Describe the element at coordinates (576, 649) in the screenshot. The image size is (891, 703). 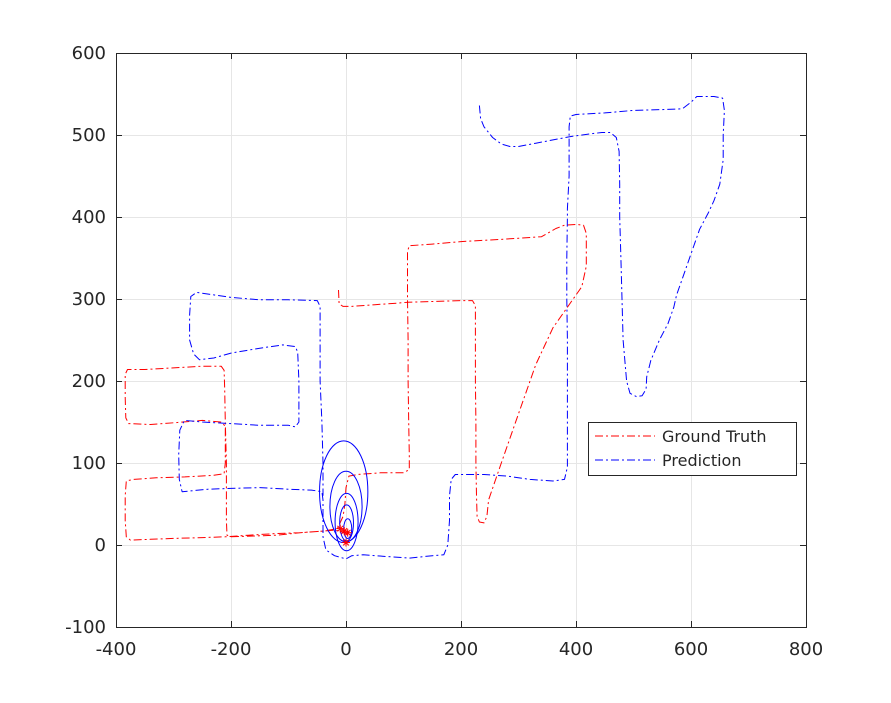
I see `x-tick-label: 400` at that location.